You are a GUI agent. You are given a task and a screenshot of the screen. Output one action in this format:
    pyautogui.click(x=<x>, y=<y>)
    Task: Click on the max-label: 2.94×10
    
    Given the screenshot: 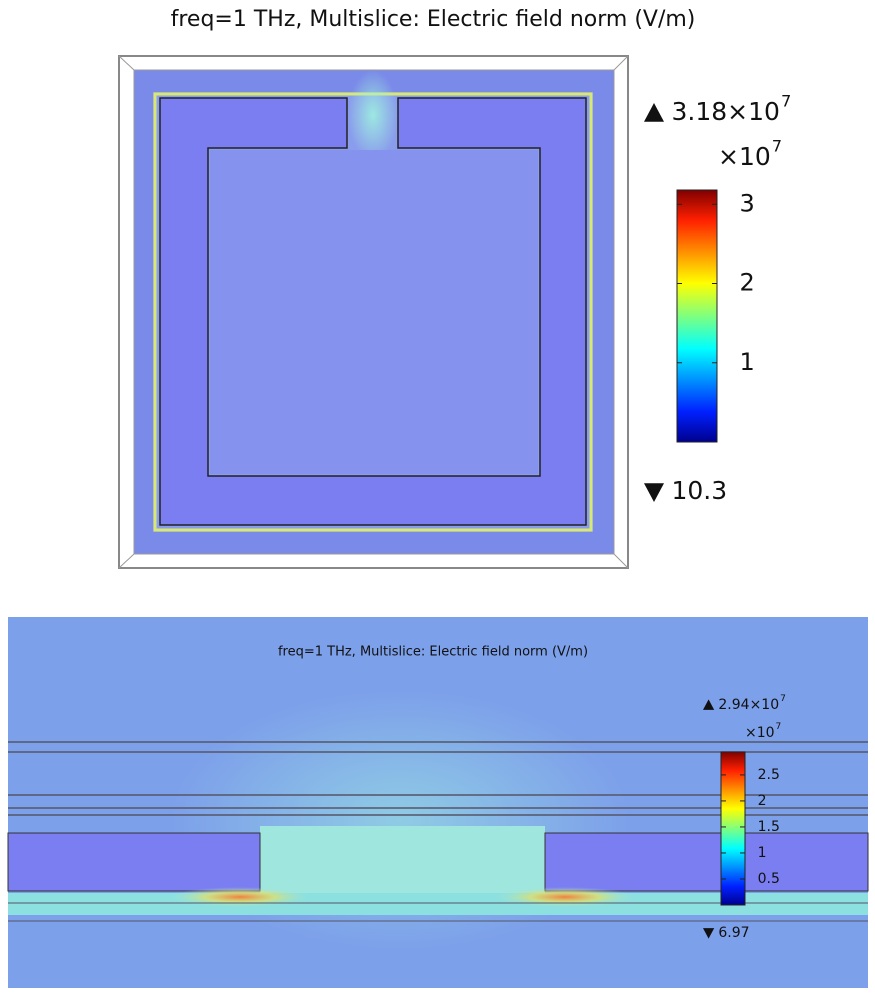 What is the action you would take?
    pyautogui.click(x=748, y=705)
    